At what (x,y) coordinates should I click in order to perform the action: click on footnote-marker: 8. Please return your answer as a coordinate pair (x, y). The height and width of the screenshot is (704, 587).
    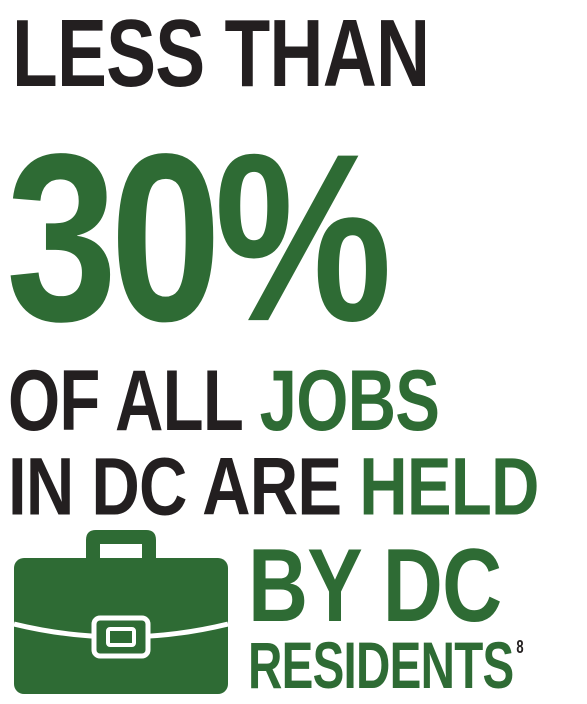
    Looking at the image, I should click on (520, 647).